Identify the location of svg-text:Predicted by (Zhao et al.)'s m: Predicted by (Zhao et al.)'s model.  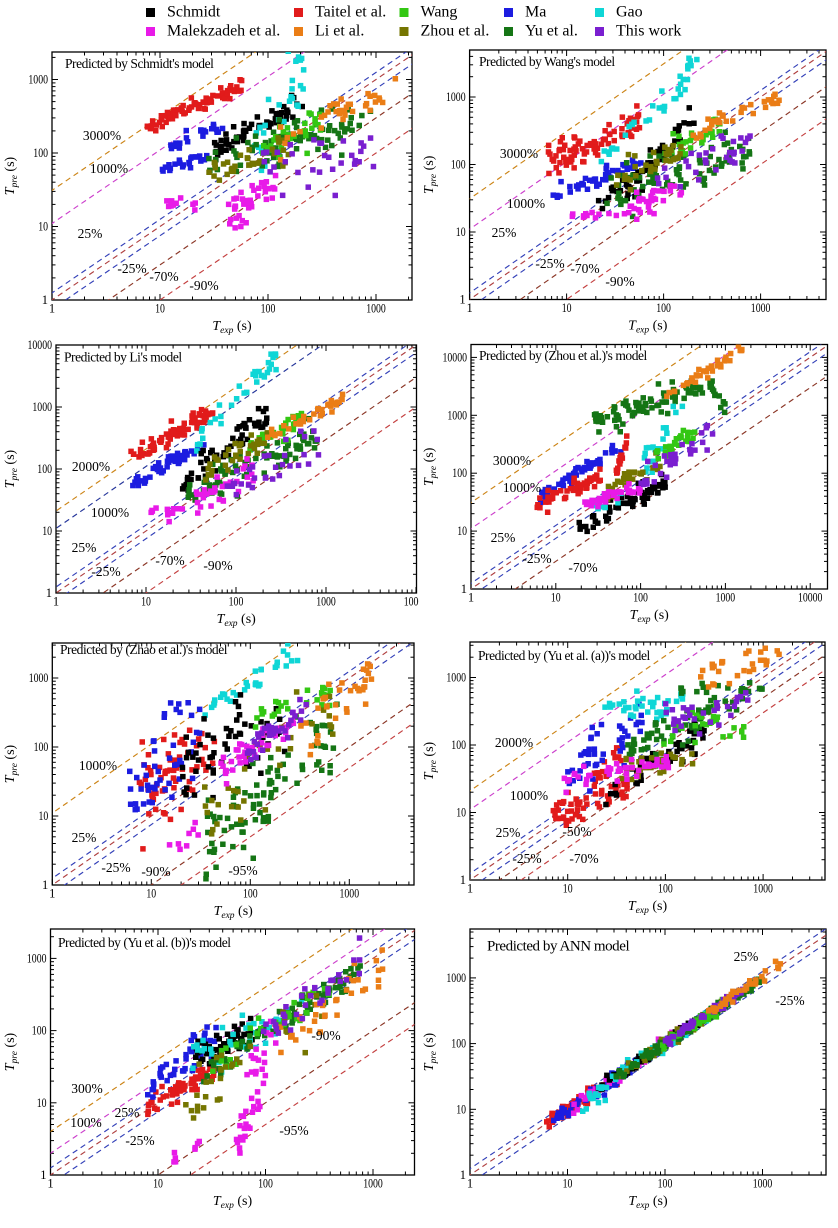
(144, 649).